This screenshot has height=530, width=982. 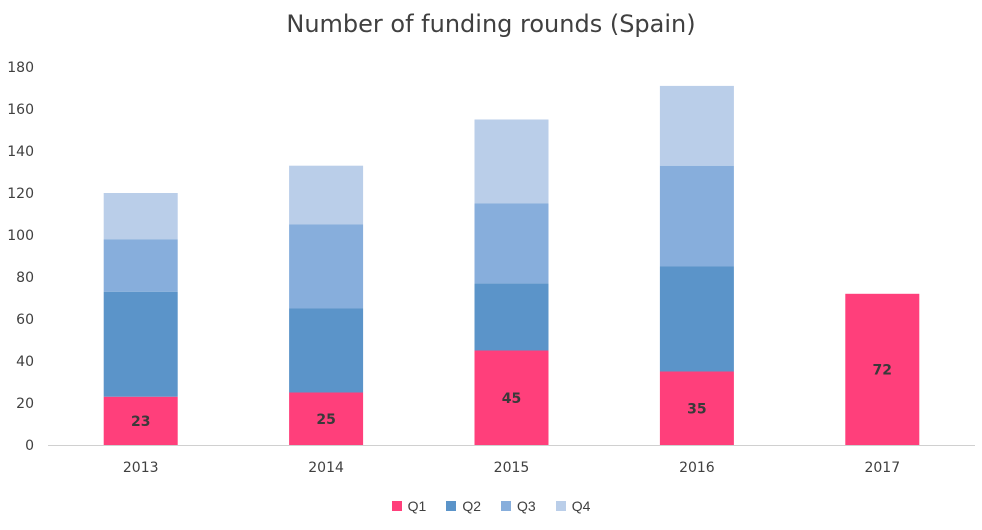 I want to click on y-tick-label: 40, so click(x=25, y=362).